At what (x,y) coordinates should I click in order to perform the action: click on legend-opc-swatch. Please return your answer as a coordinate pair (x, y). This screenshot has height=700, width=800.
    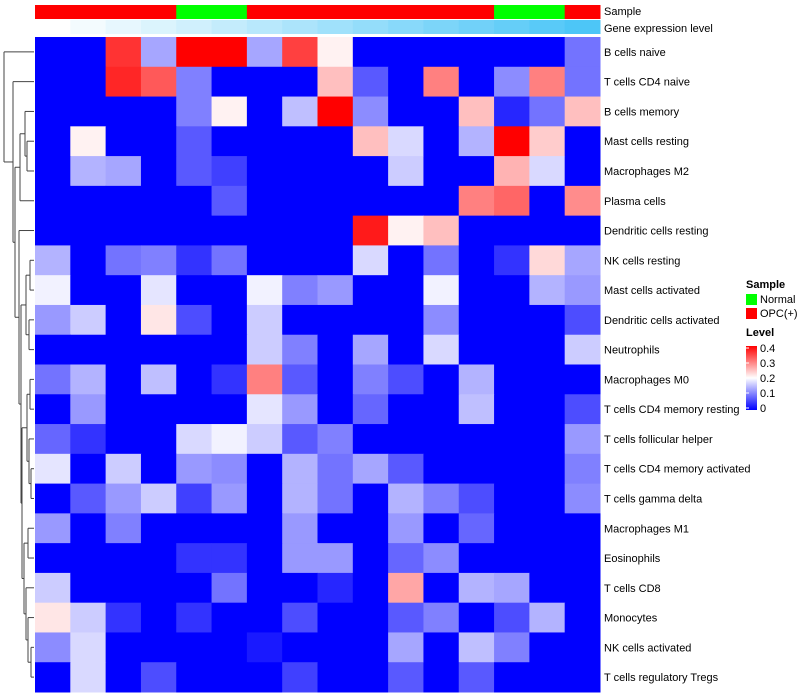
    Looking at the image, I should click on (751, 313).